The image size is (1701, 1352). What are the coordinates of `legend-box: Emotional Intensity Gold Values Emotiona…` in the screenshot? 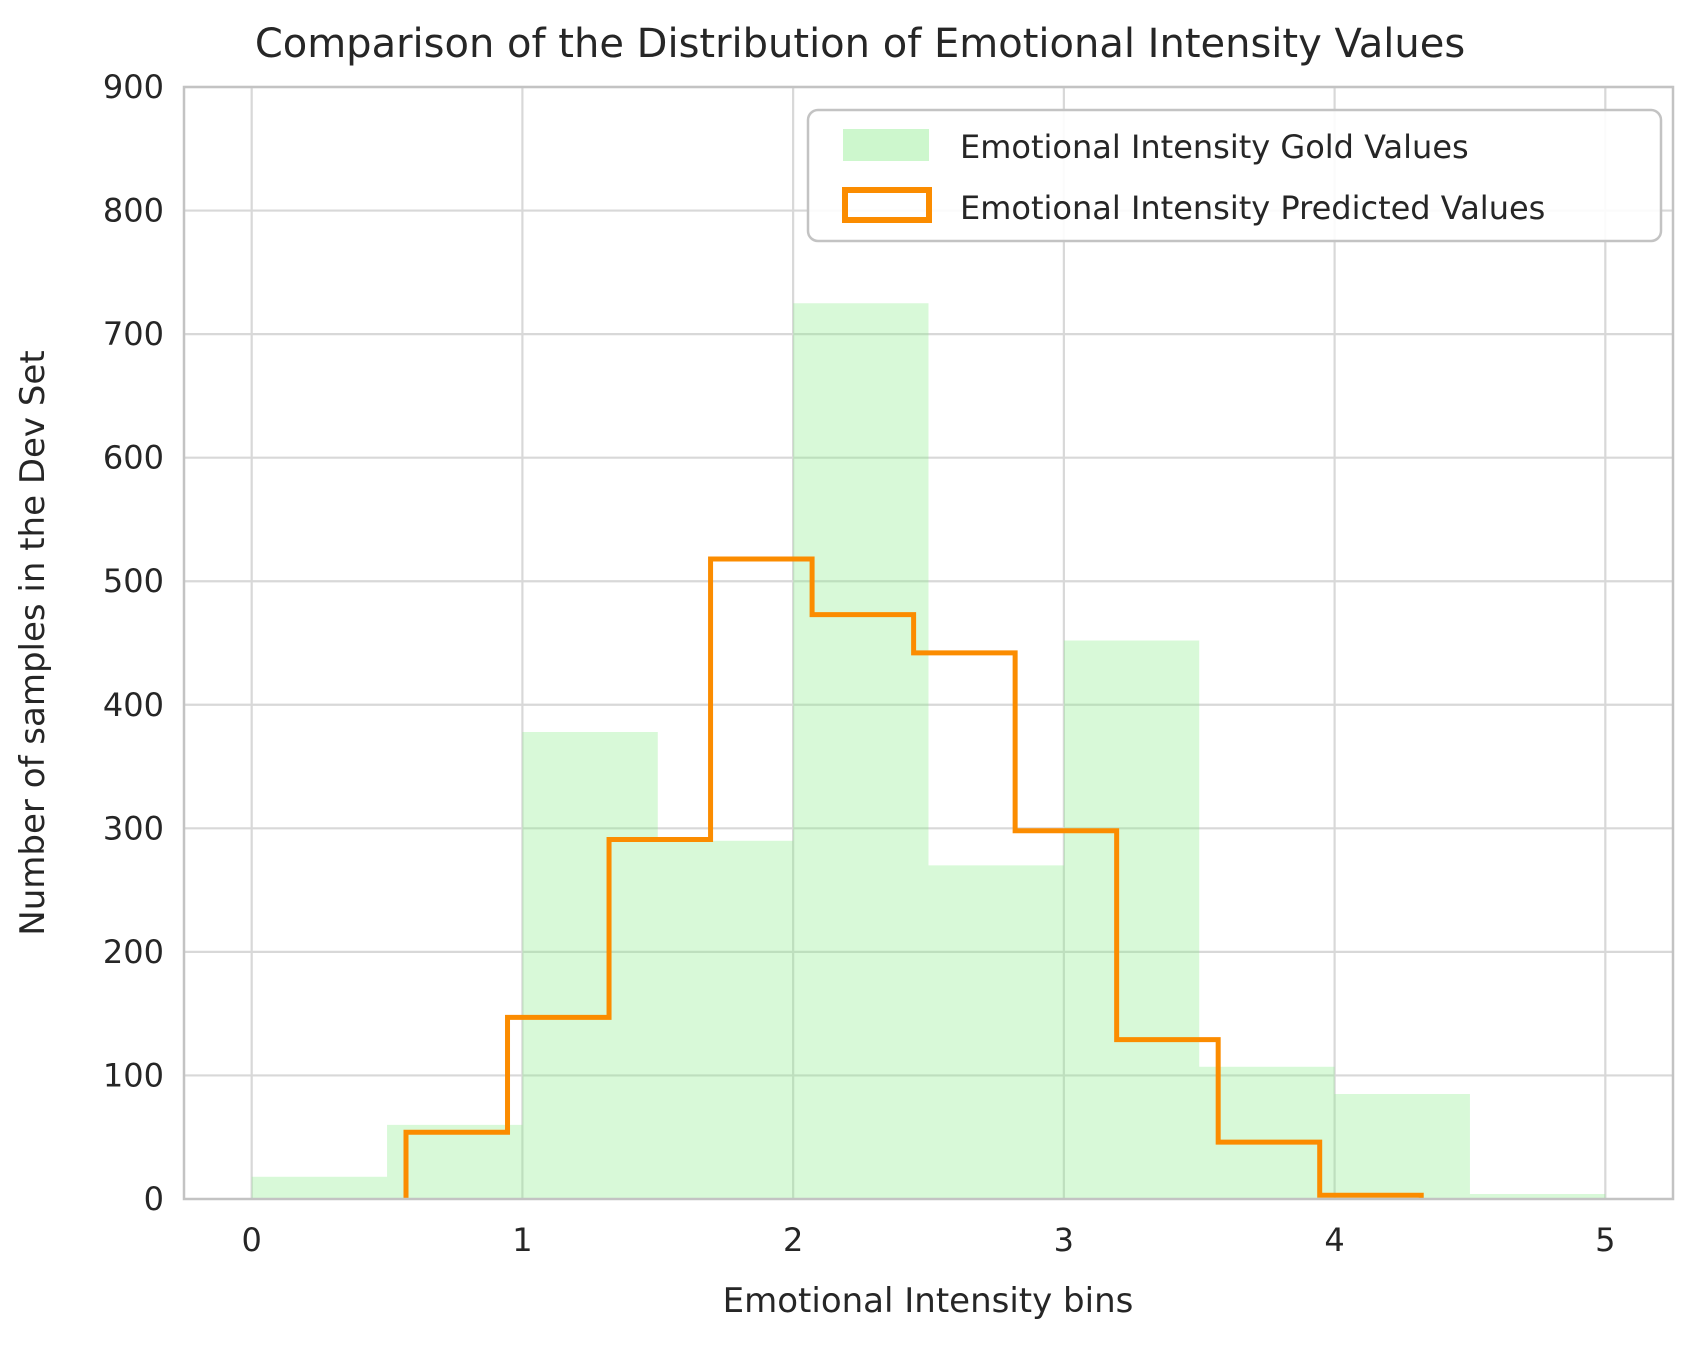 It's located at (1234, 175).